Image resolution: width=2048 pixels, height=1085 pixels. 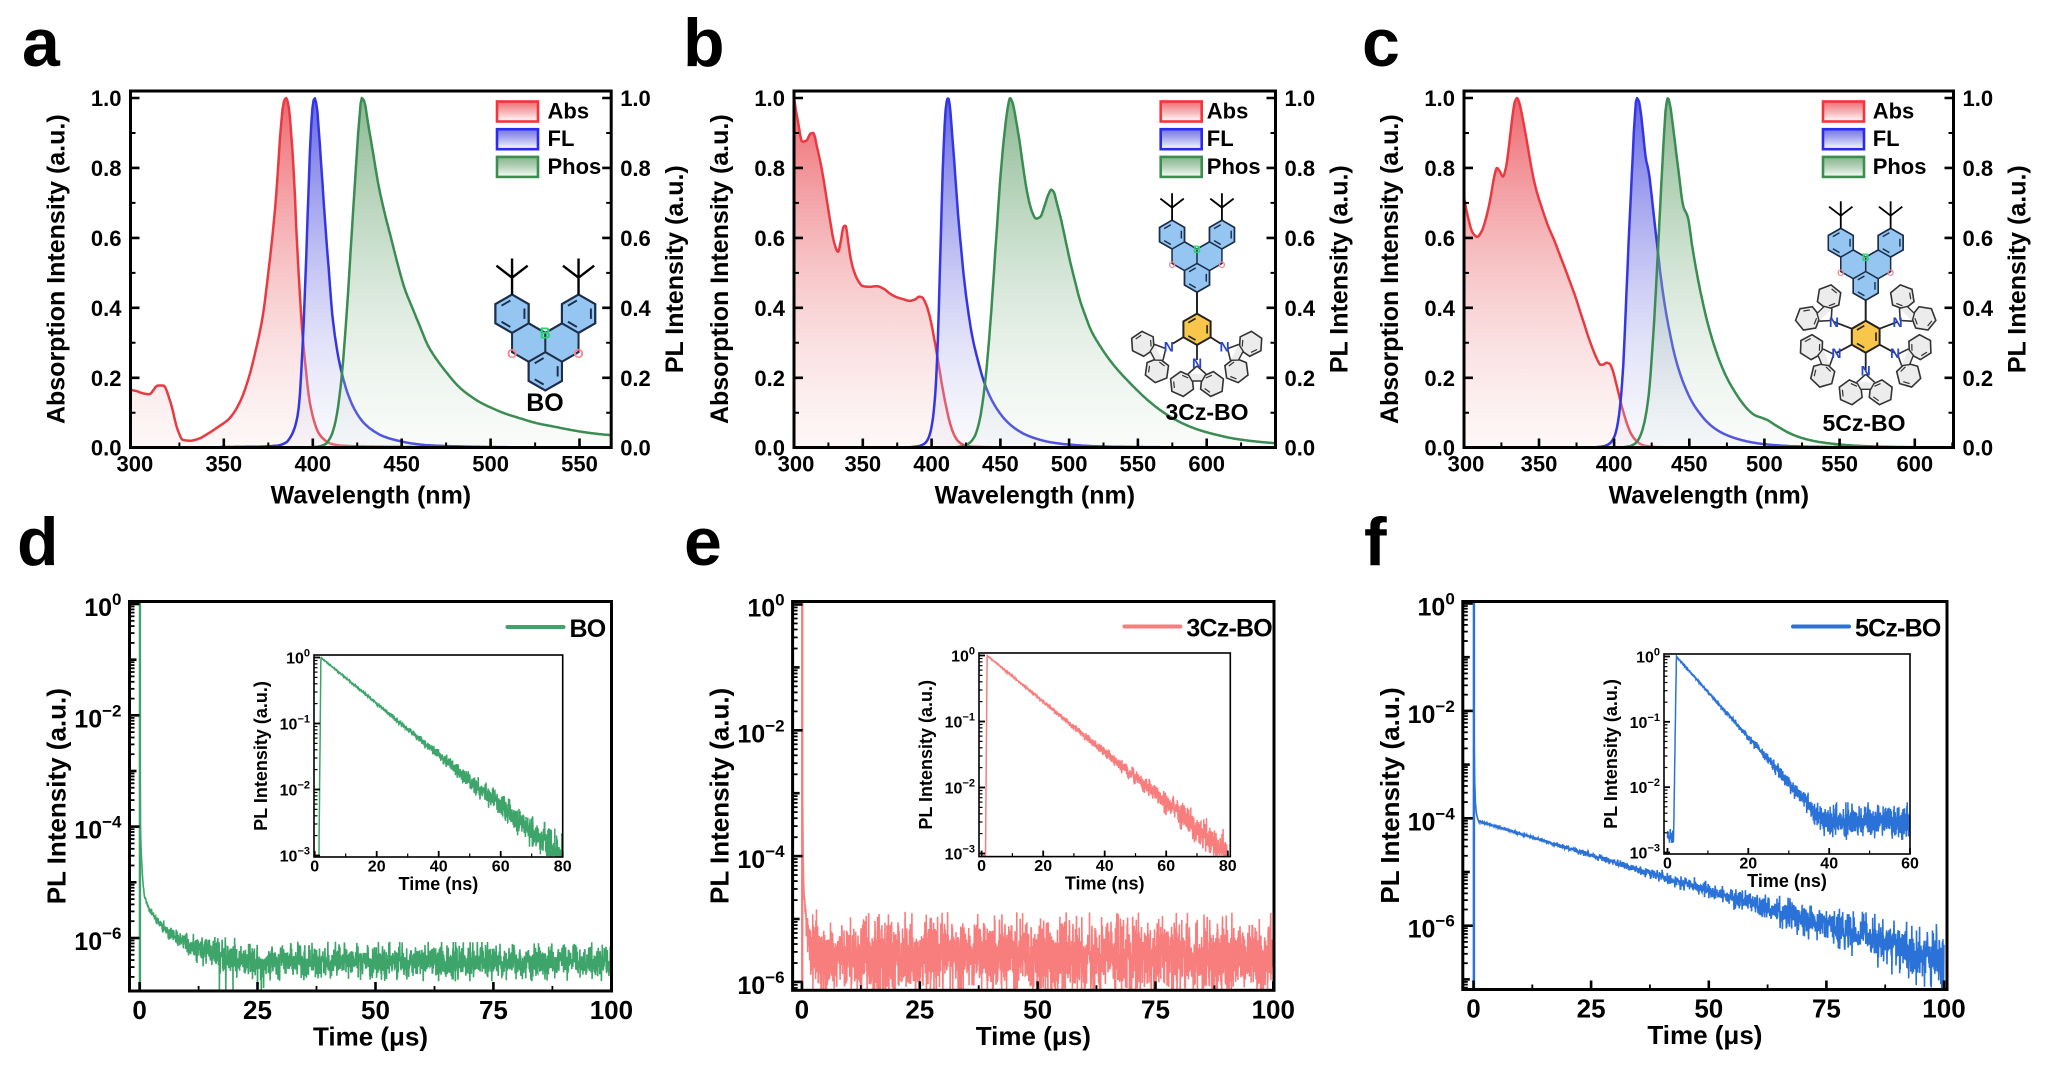 What do you see at coordinates (38, 542) in the screenshot?
I see `svg-text: d` at bounding box center [38, 542].